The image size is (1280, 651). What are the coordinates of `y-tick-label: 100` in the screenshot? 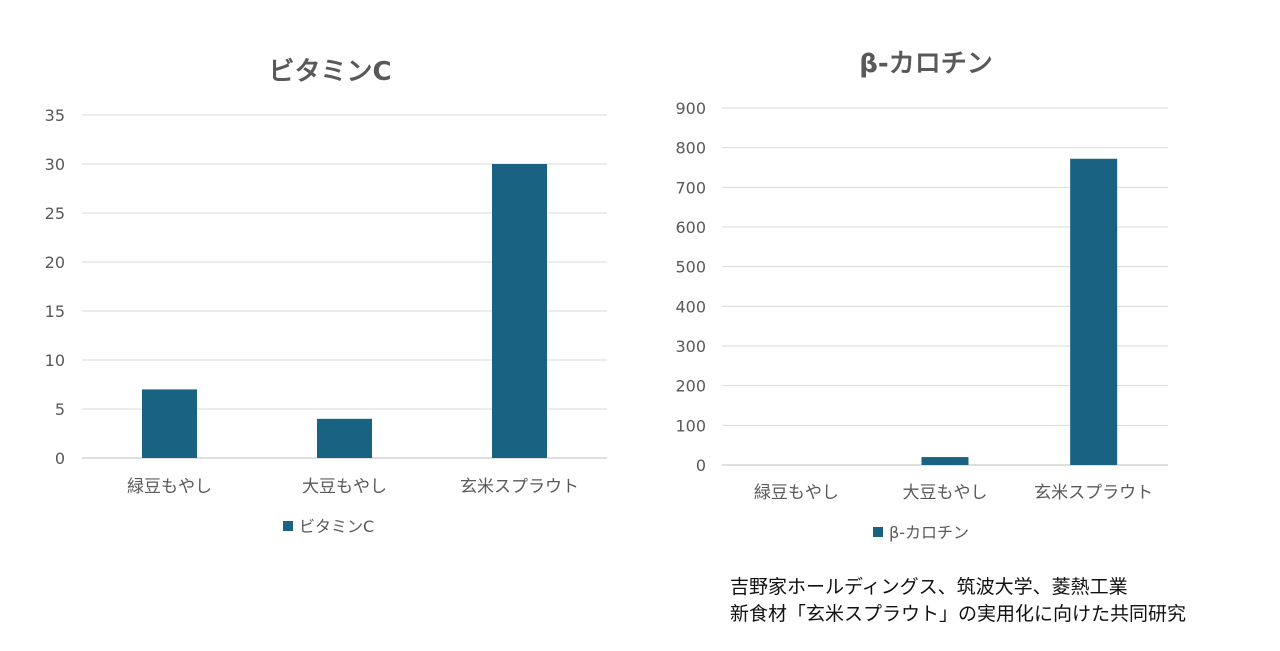 It's located at (690, 425).